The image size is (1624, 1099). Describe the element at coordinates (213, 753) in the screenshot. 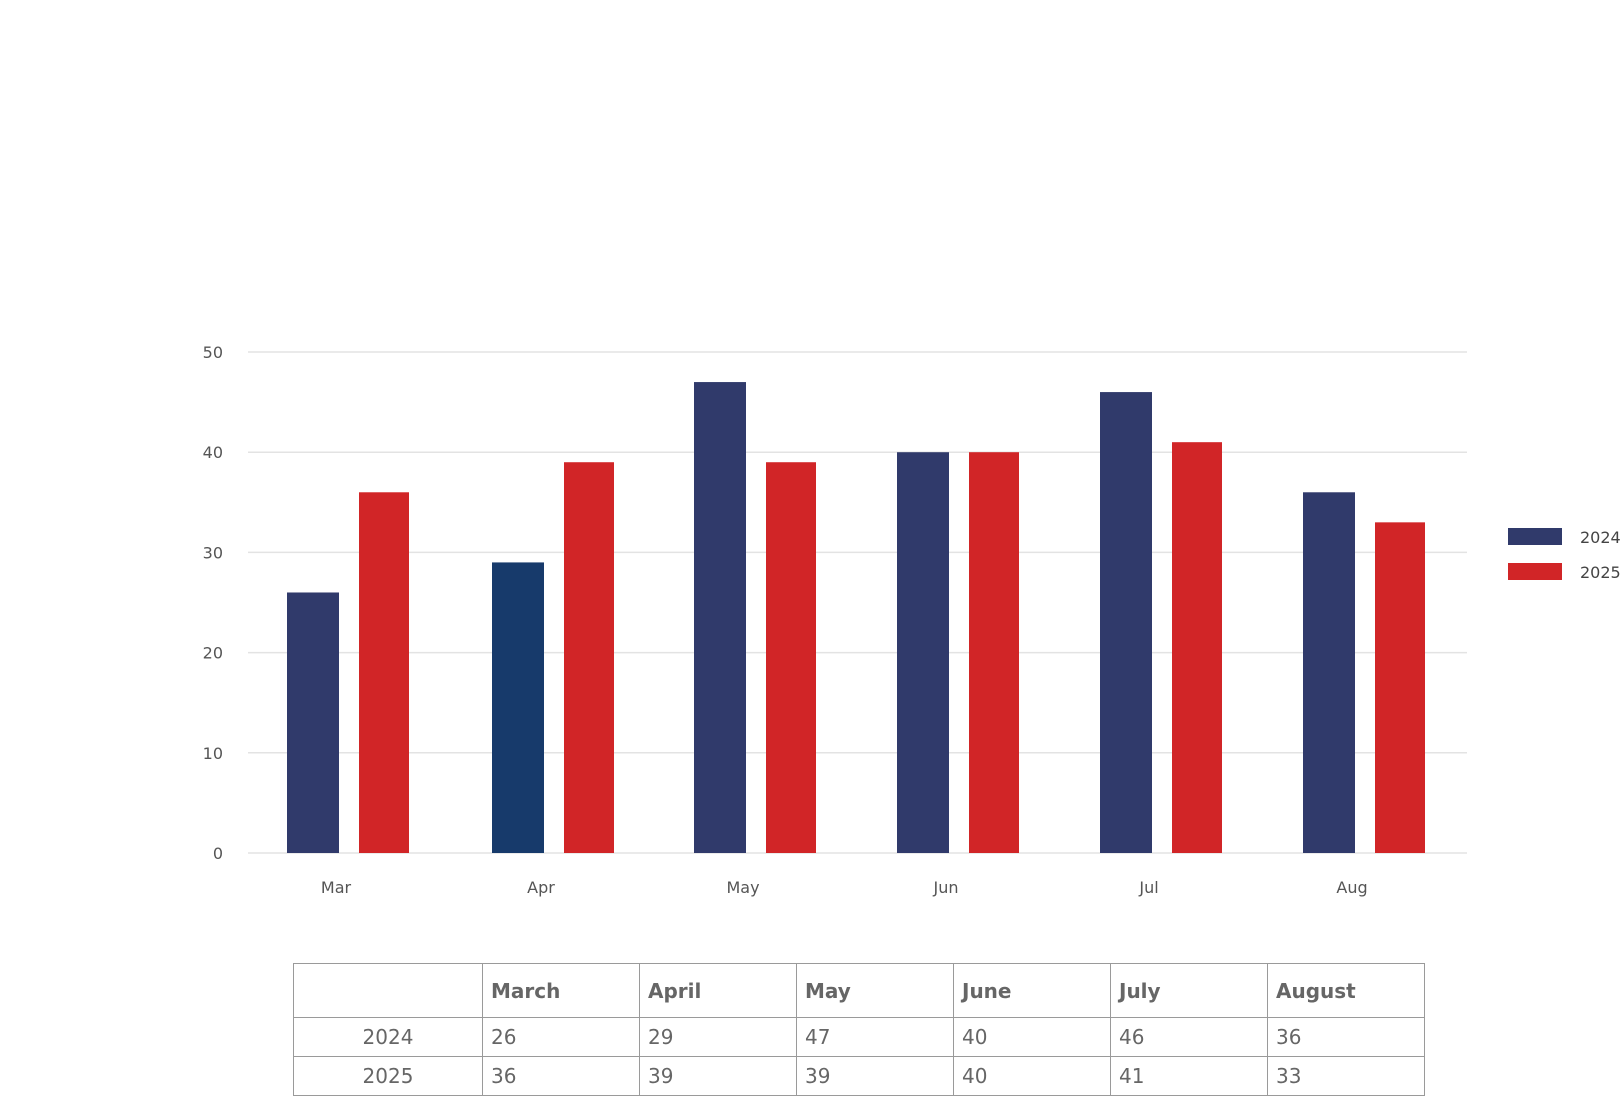

I see `y-tick-label: 10` at that location.